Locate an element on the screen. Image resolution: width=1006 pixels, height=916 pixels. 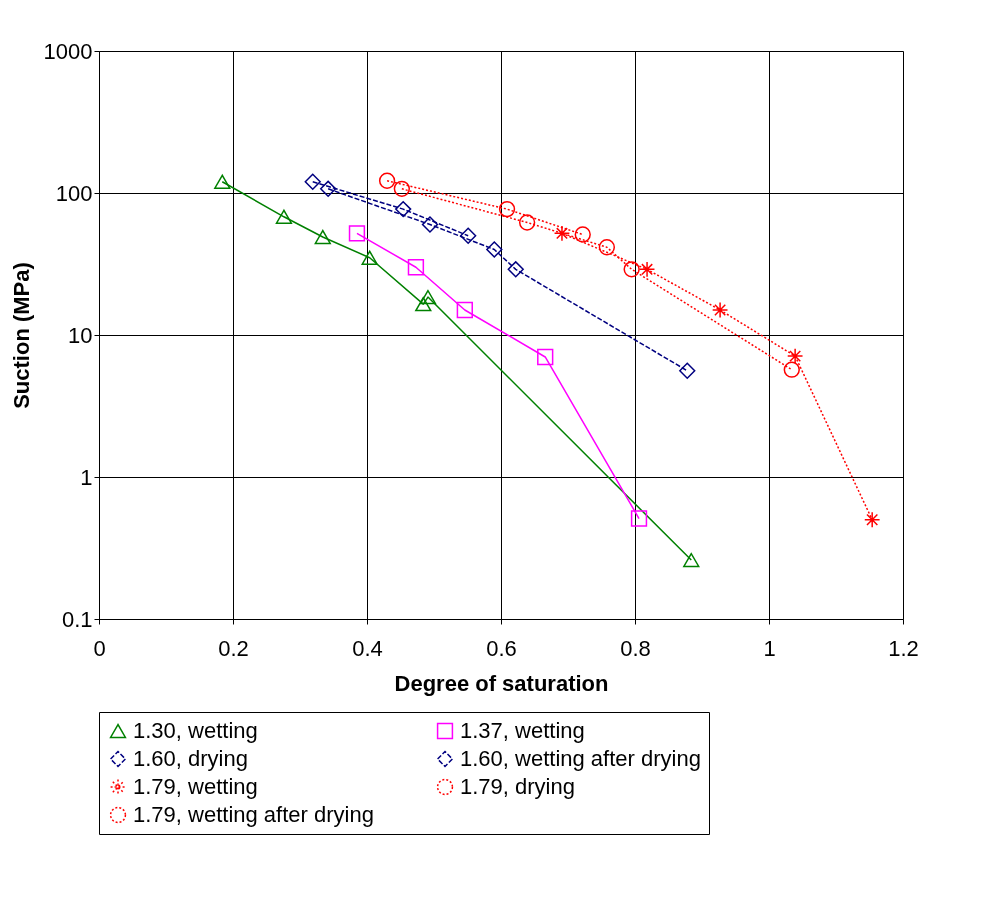
x-tick-label: 0 is located at coordinates (99, 648).